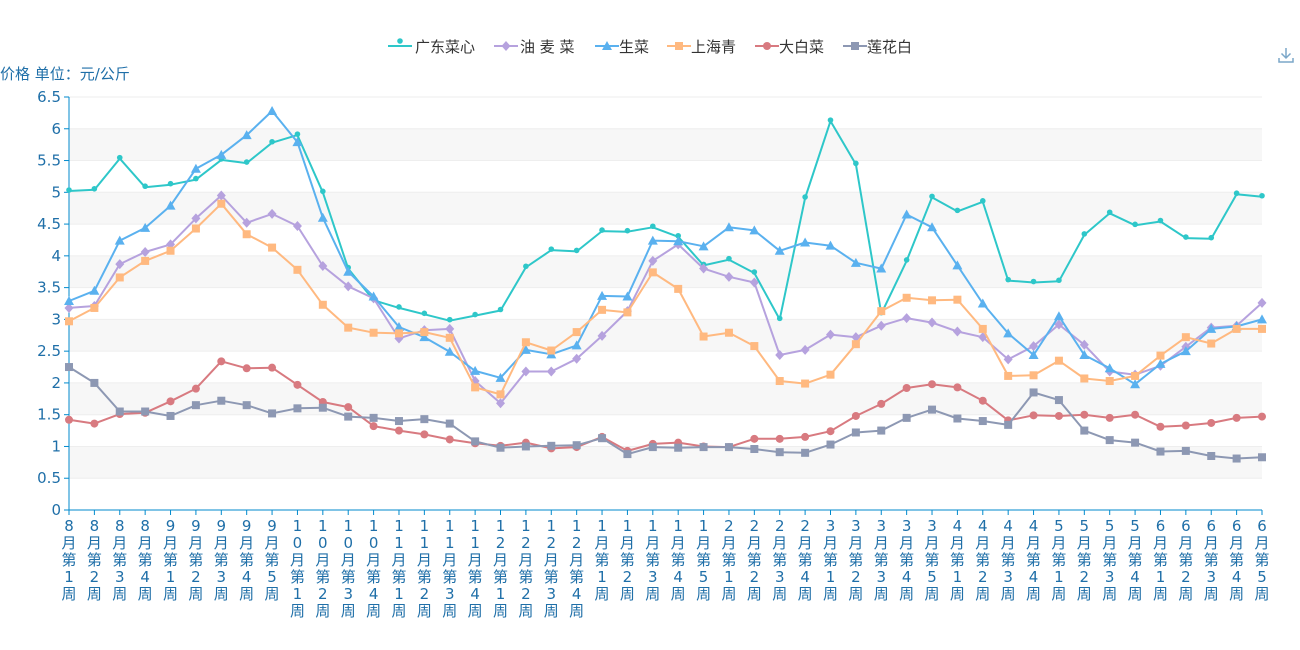  I want to click on legend-label: 广东菜心, so click(445, 47).